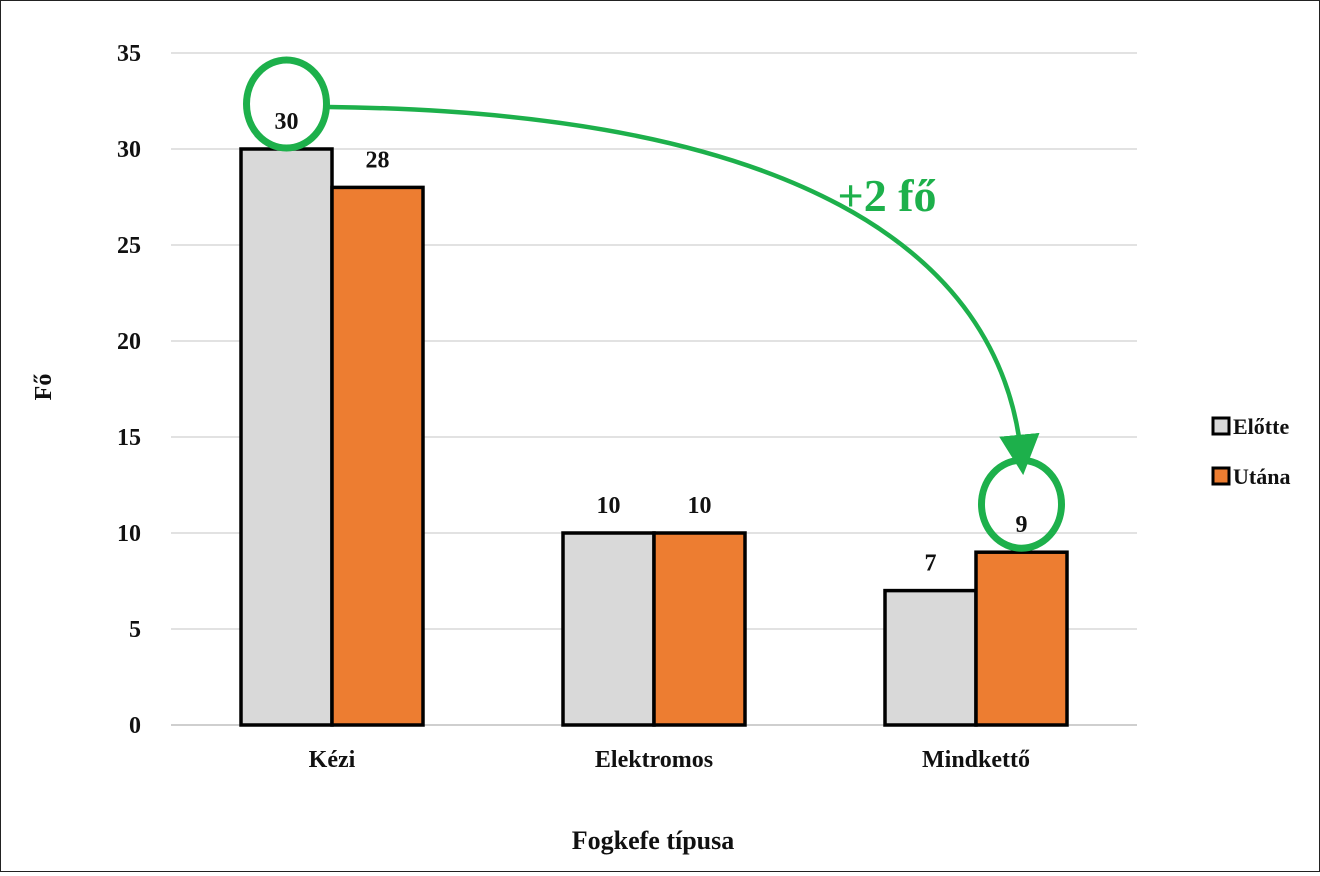 This screenshot has width=1320, height=876. I want to click on highlight-circle, so click(286, 104).